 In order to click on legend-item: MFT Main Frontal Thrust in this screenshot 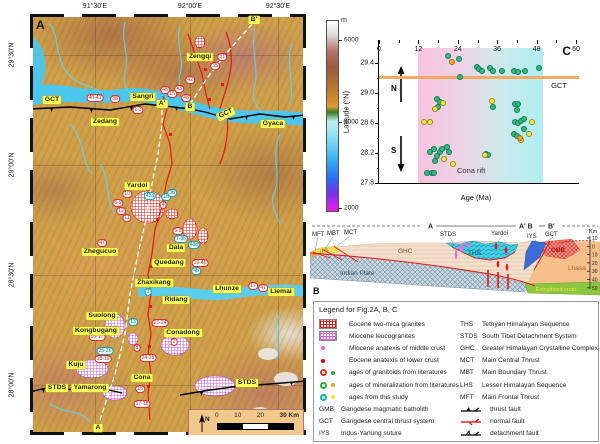, I will do `click(528, 397)`.